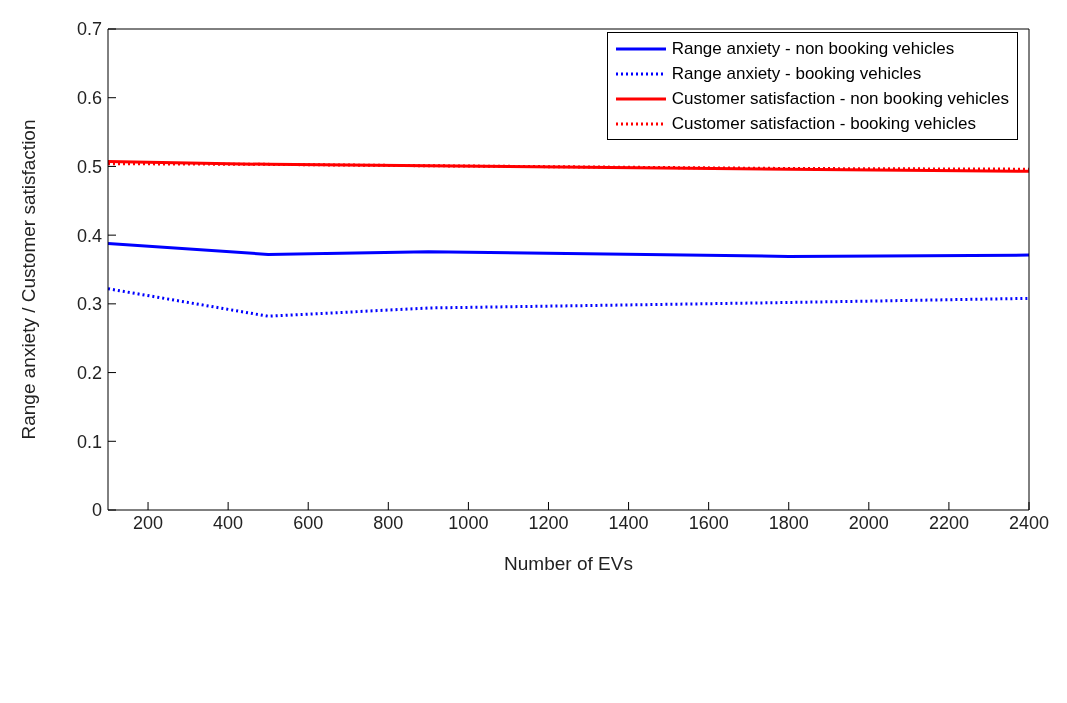  Describe the element at coordinates (840, 98) in the screenshot. I see `legend-label: Customer satisfaction - non booking vehicles` at that location.